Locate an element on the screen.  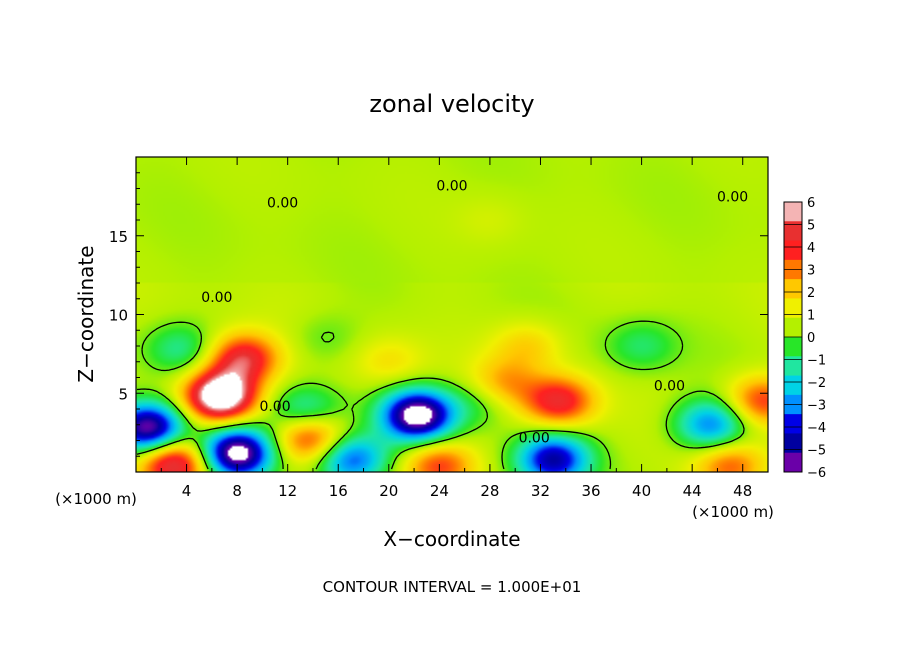
y-tick-label: 15 is located at coordinates (118, 237).